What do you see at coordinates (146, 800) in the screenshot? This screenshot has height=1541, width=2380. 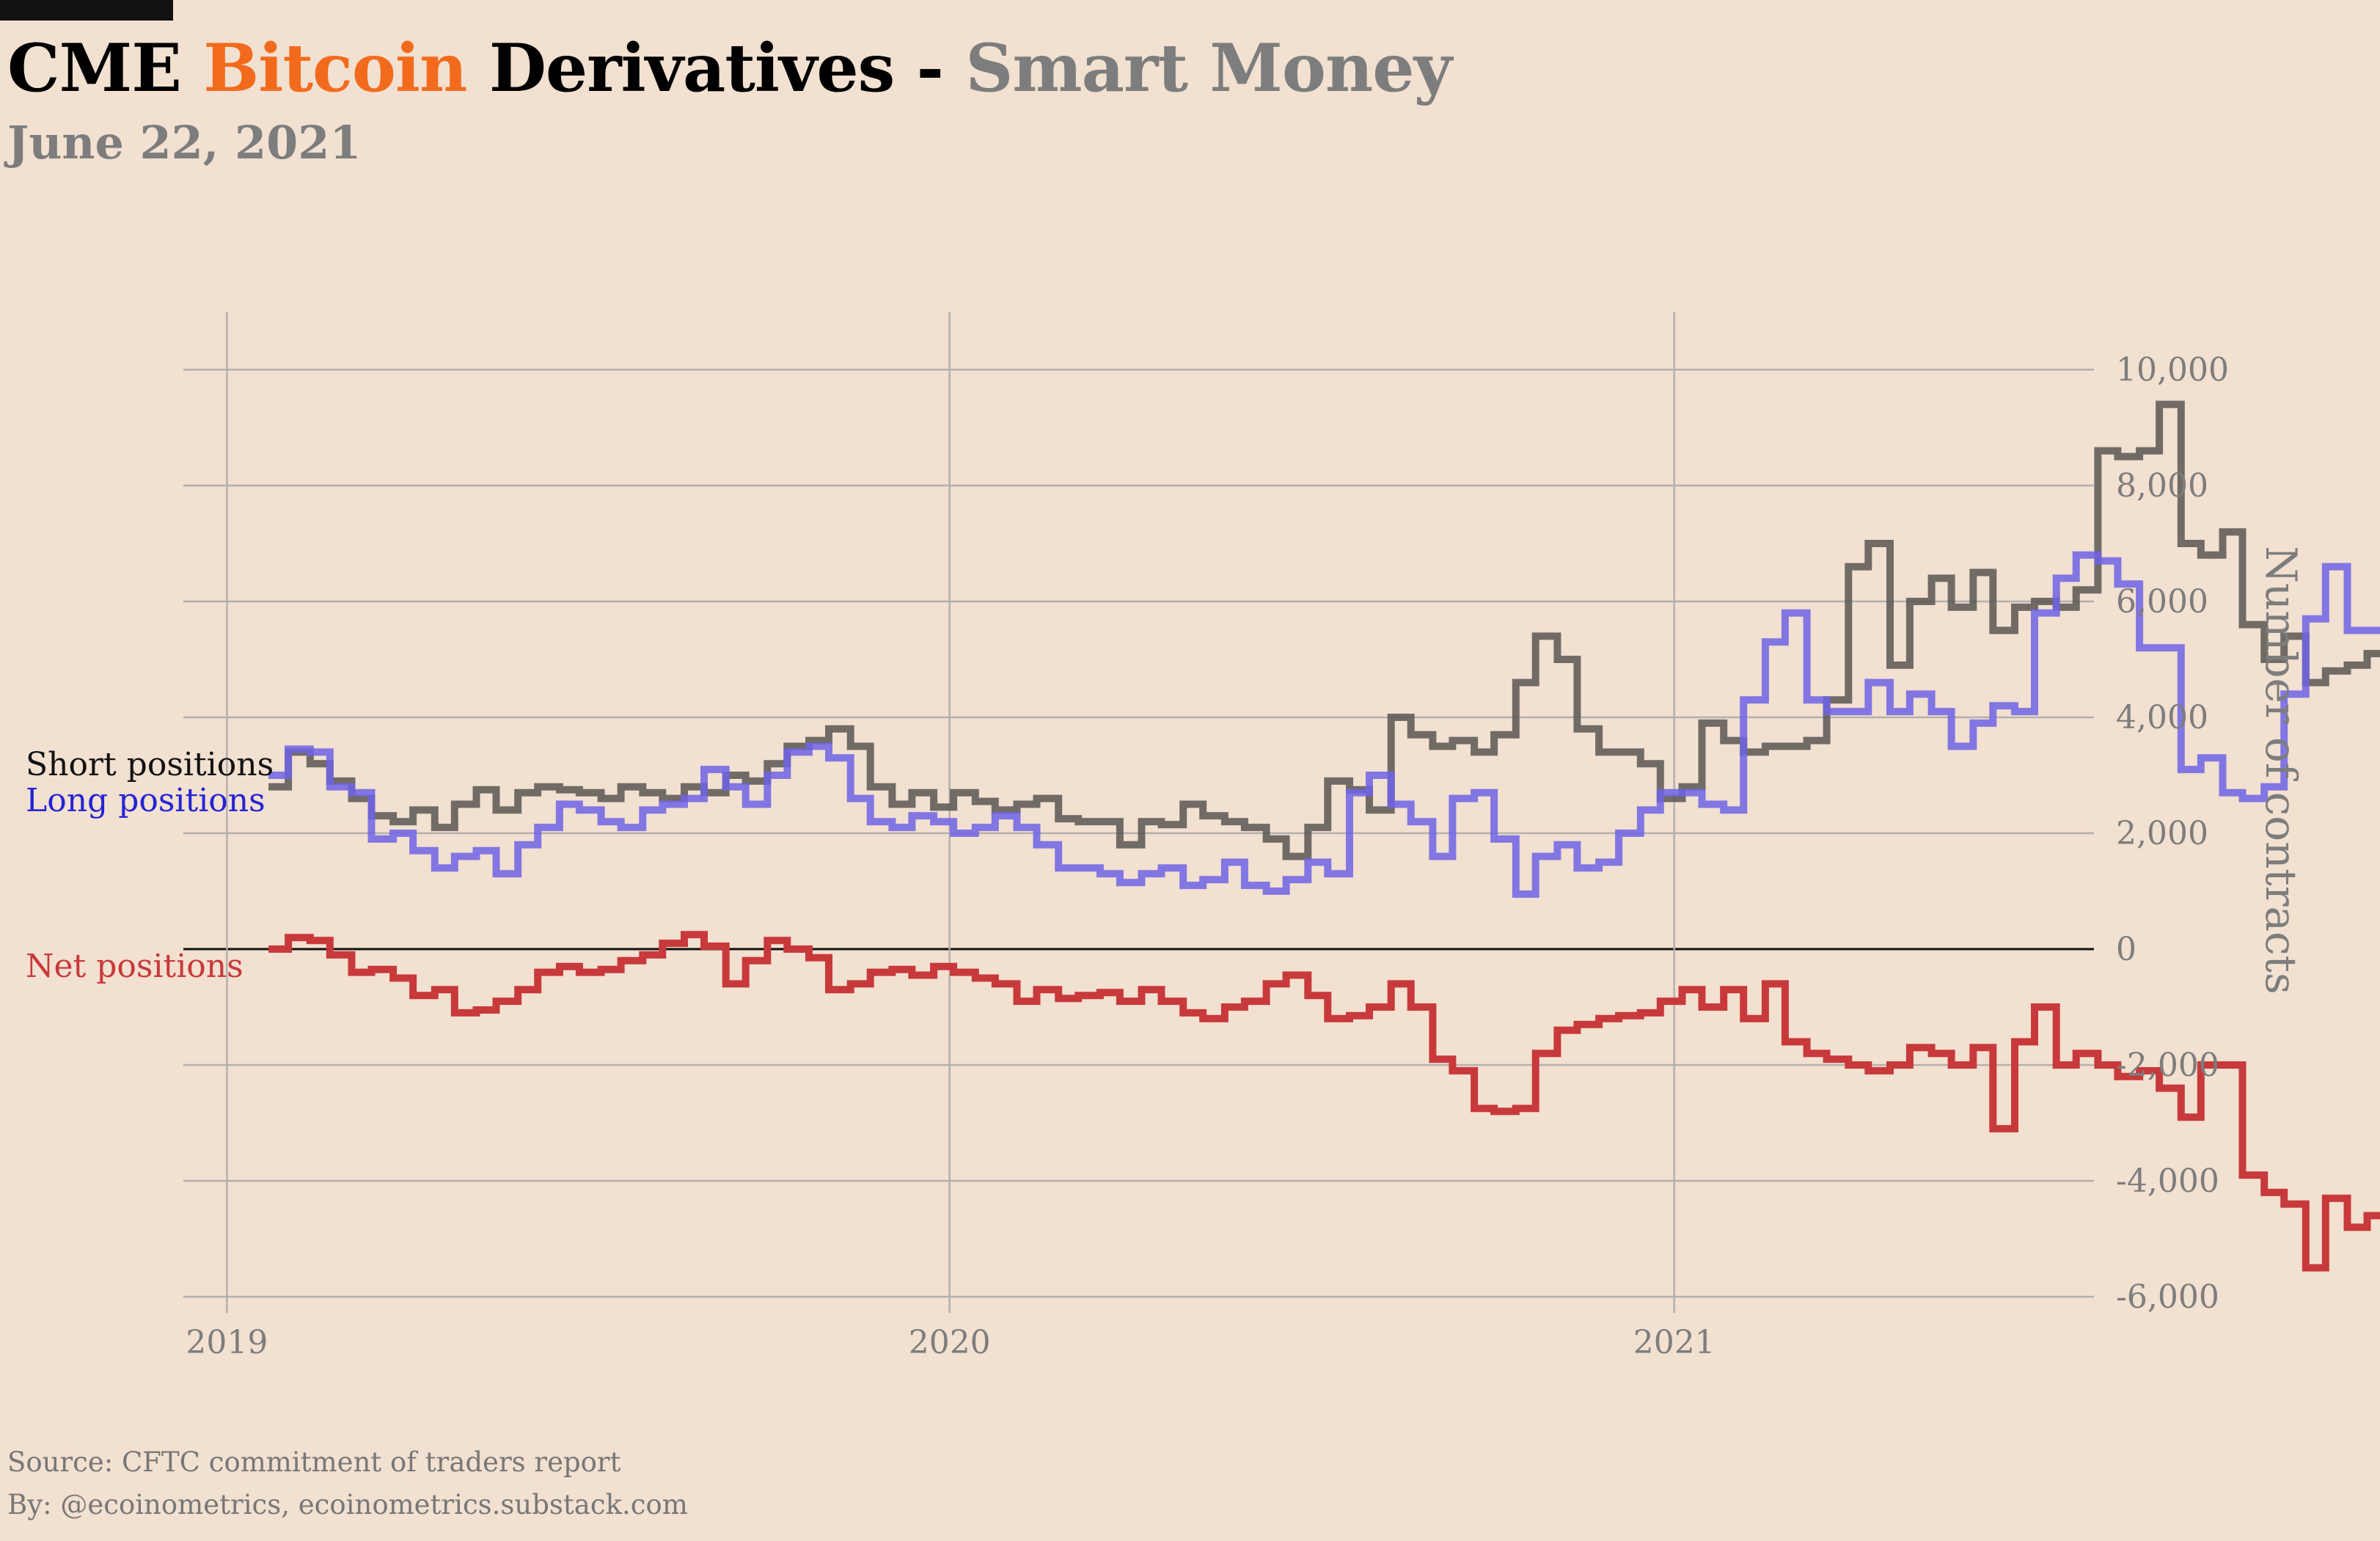 I see `long-positions-label: Long positions` at bounding box center [146, 800].